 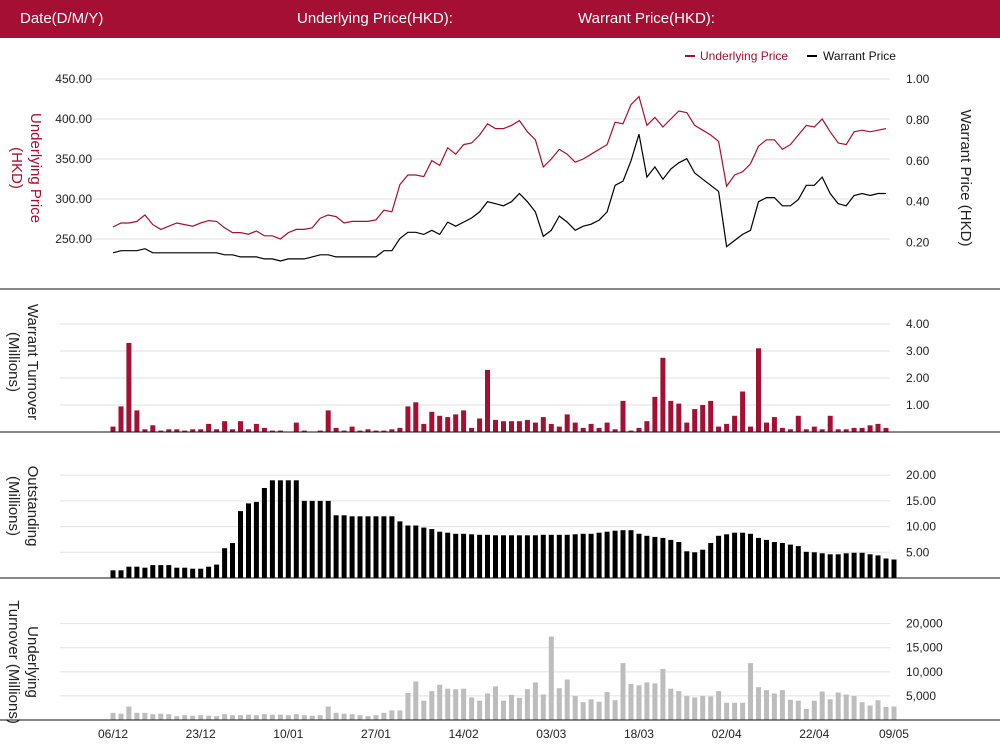 I want to click on price-ytick-left: 250.00, so click(x=73, y=239).